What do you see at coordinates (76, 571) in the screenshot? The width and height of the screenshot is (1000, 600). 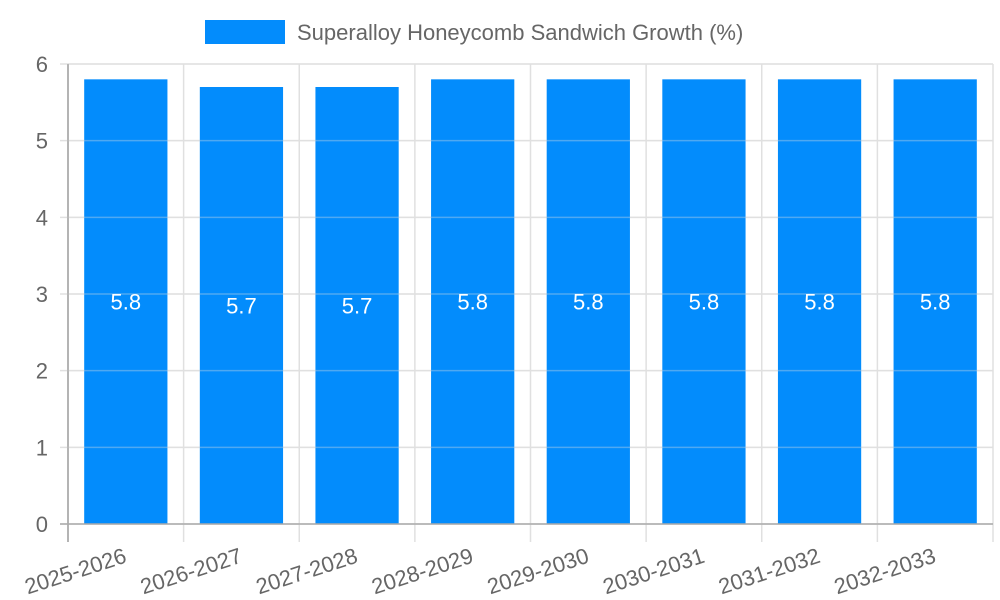 I see `x-tick-label: 2025-2026` at bounding box center [76, 571].